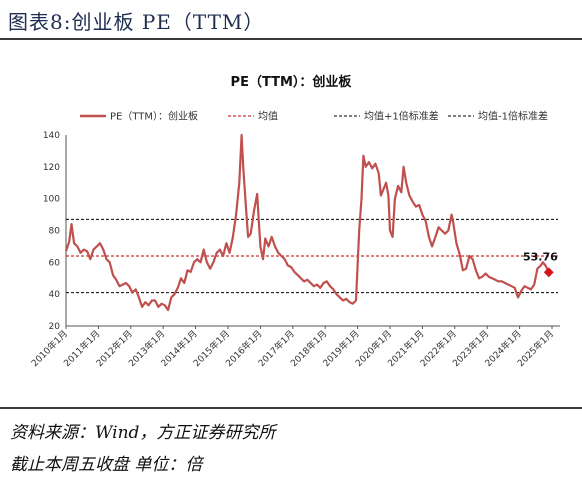 This screenshot has width=582, height=481. Describe the element at coordinates (540, 256) in the screenshot. I see `last-value-label: 53.76` at that location.